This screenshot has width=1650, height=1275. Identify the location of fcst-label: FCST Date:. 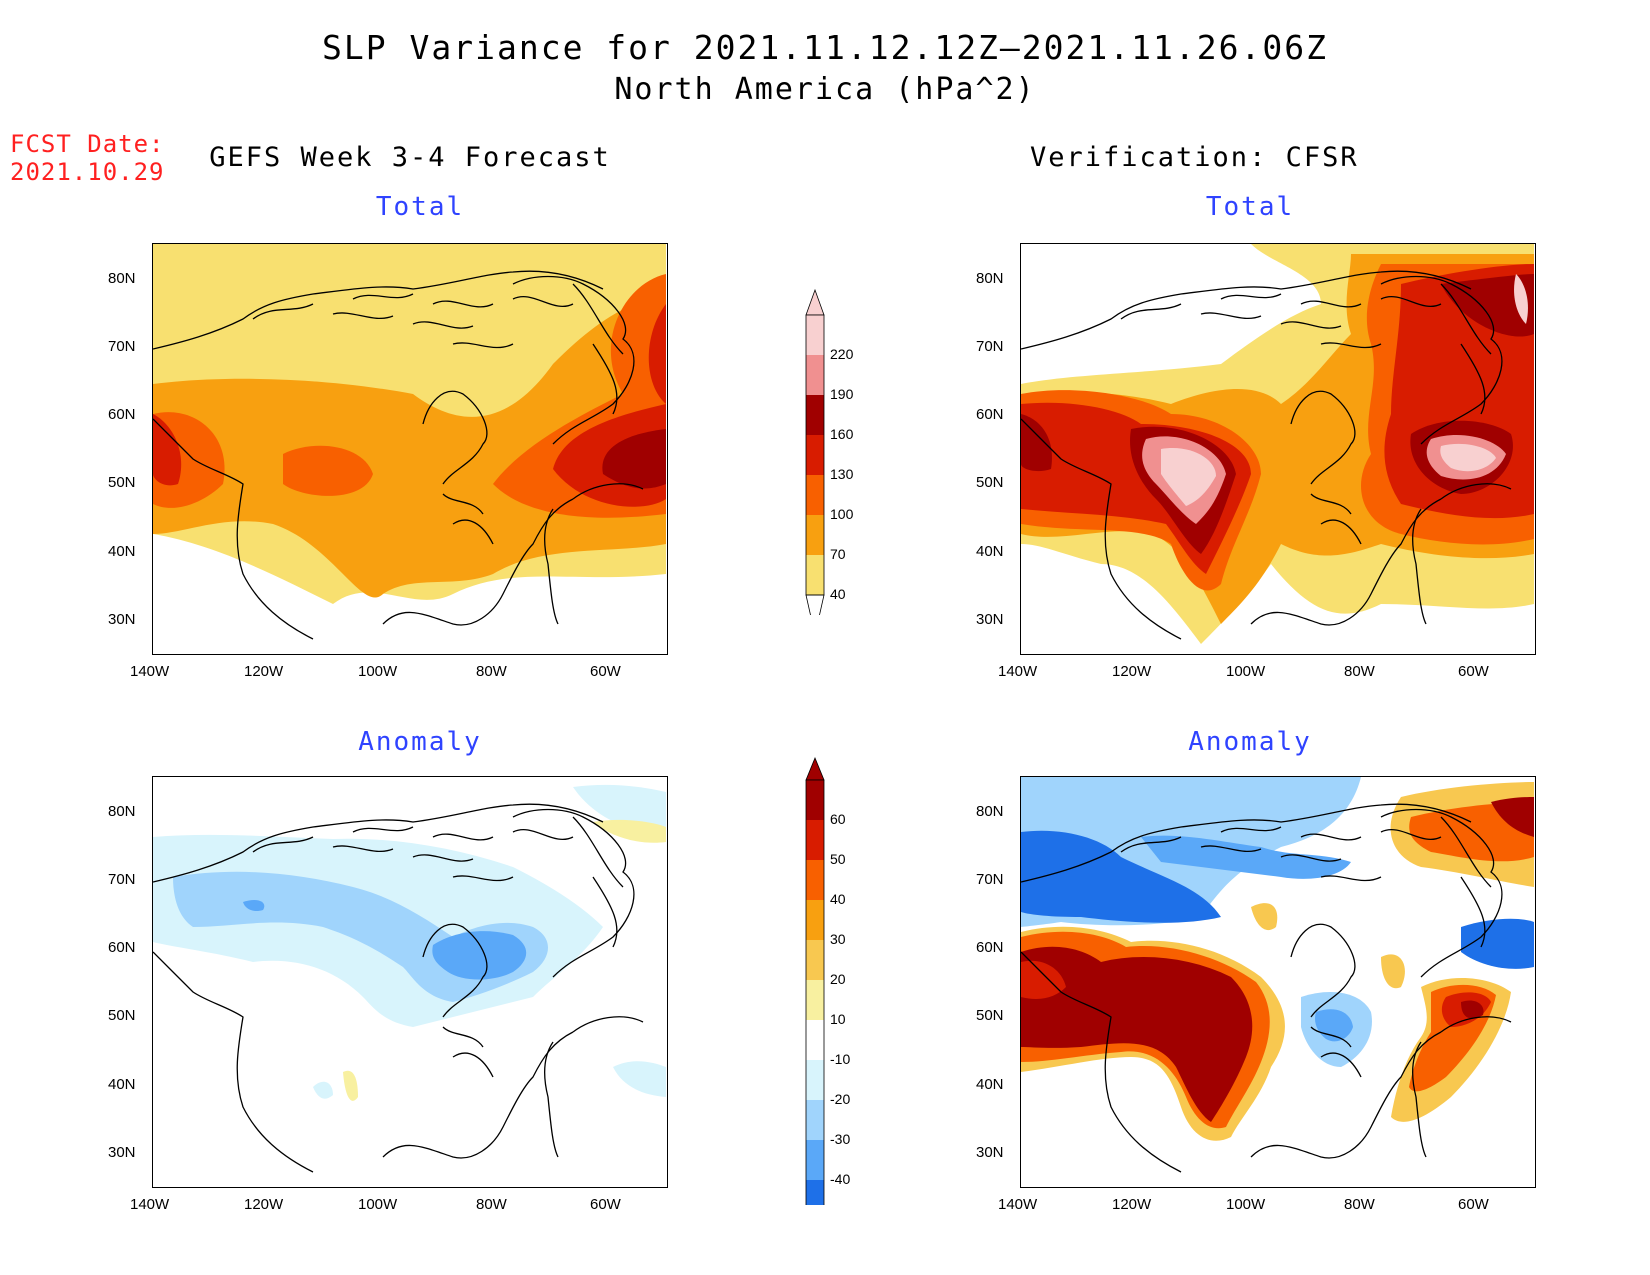
(87, 144).